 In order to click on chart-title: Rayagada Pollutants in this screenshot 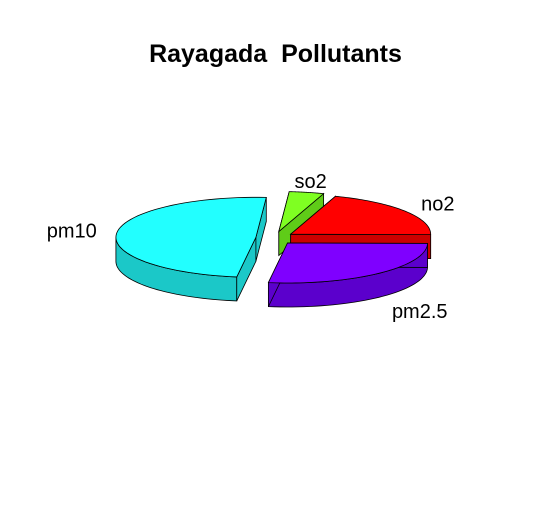, I will do `click(275, 54)`.